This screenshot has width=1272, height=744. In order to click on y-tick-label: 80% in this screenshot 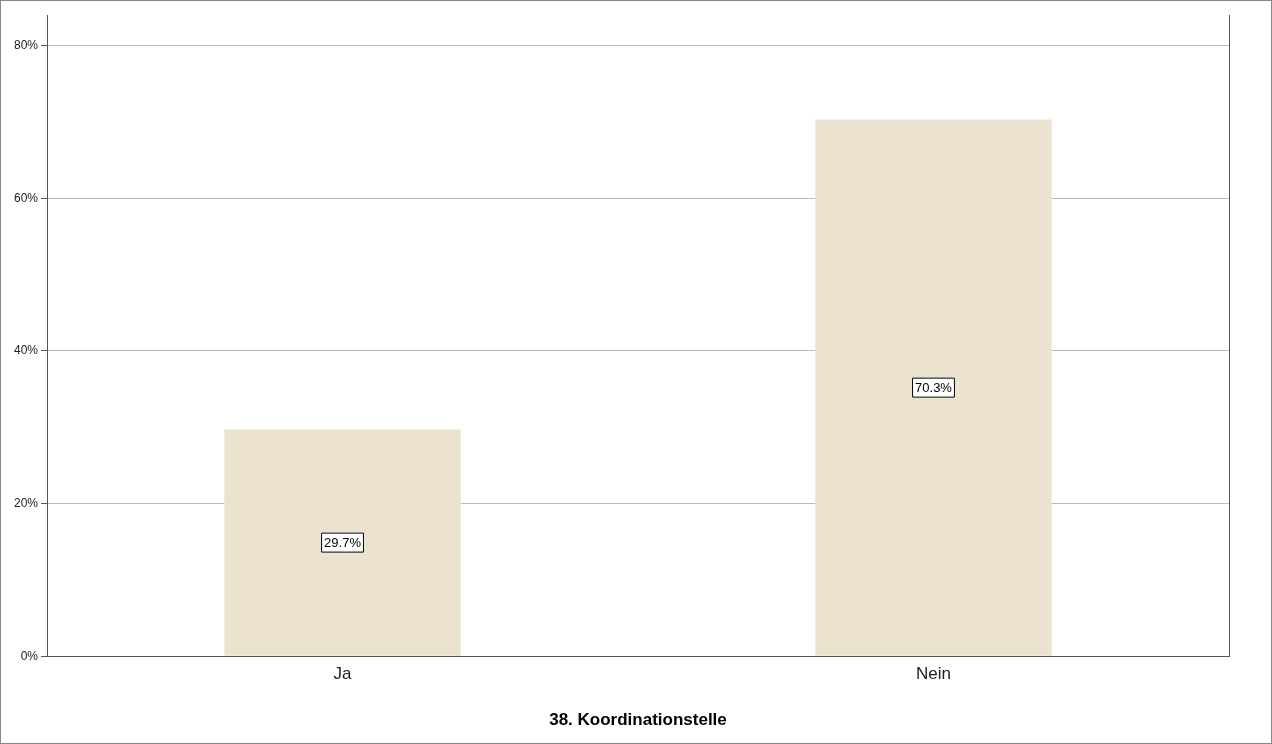, I will do `click(26, 44)`.